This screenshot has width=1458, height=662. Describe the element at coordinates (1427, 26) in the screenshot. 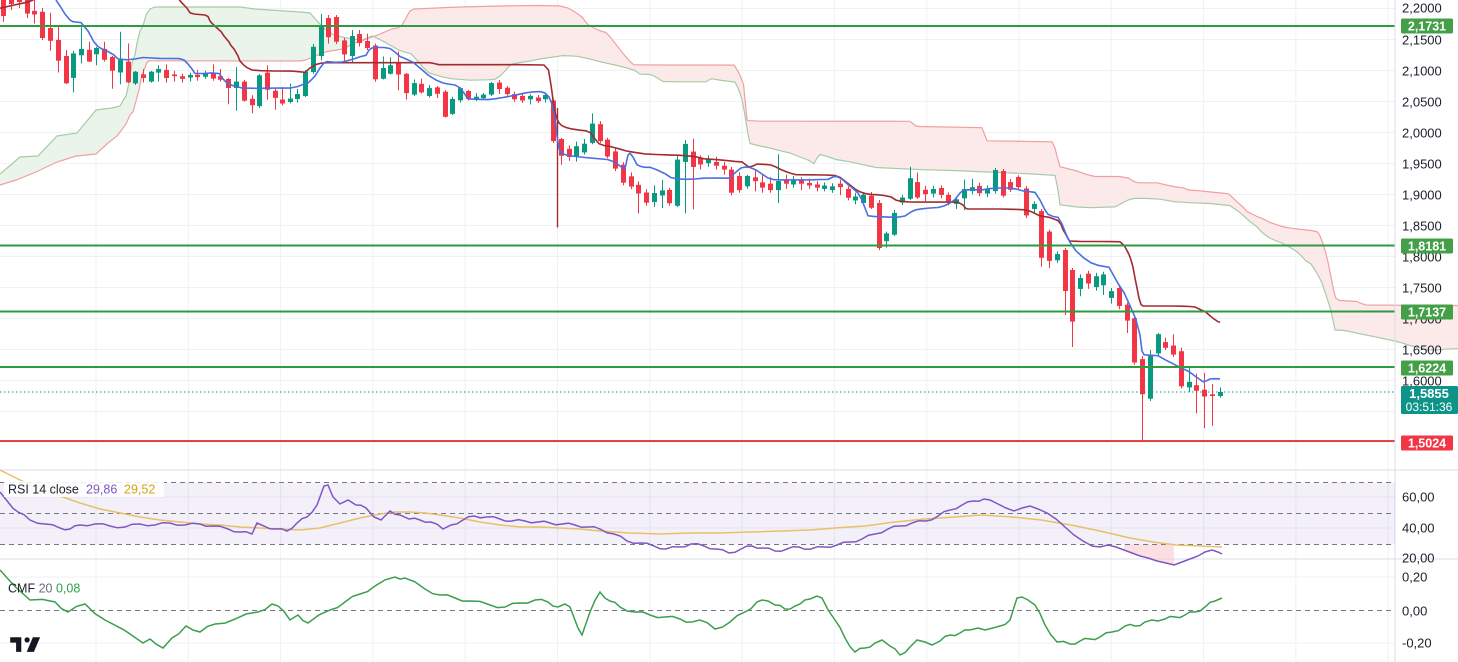

I see `svg-text: 2,1731` at that location.